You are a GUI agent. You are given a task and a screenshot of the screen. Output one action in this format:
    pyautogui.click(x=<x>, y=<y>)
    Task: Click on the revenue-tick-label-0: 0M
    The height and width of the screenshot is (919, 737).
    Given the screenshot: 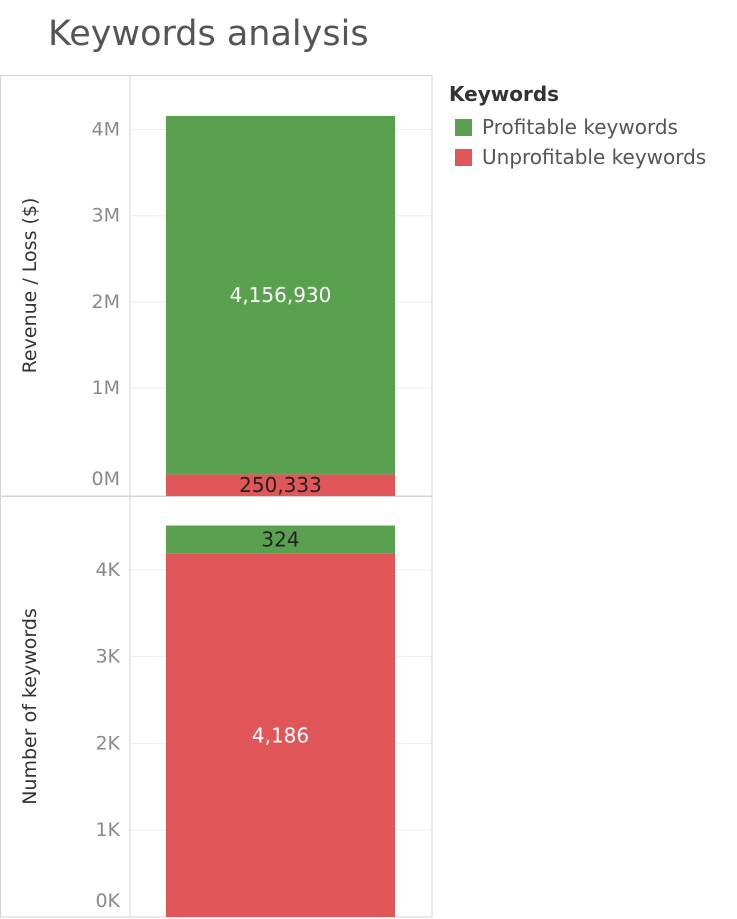 What is the action you would take?
    pyautogui.click(x=106, y=479)
    